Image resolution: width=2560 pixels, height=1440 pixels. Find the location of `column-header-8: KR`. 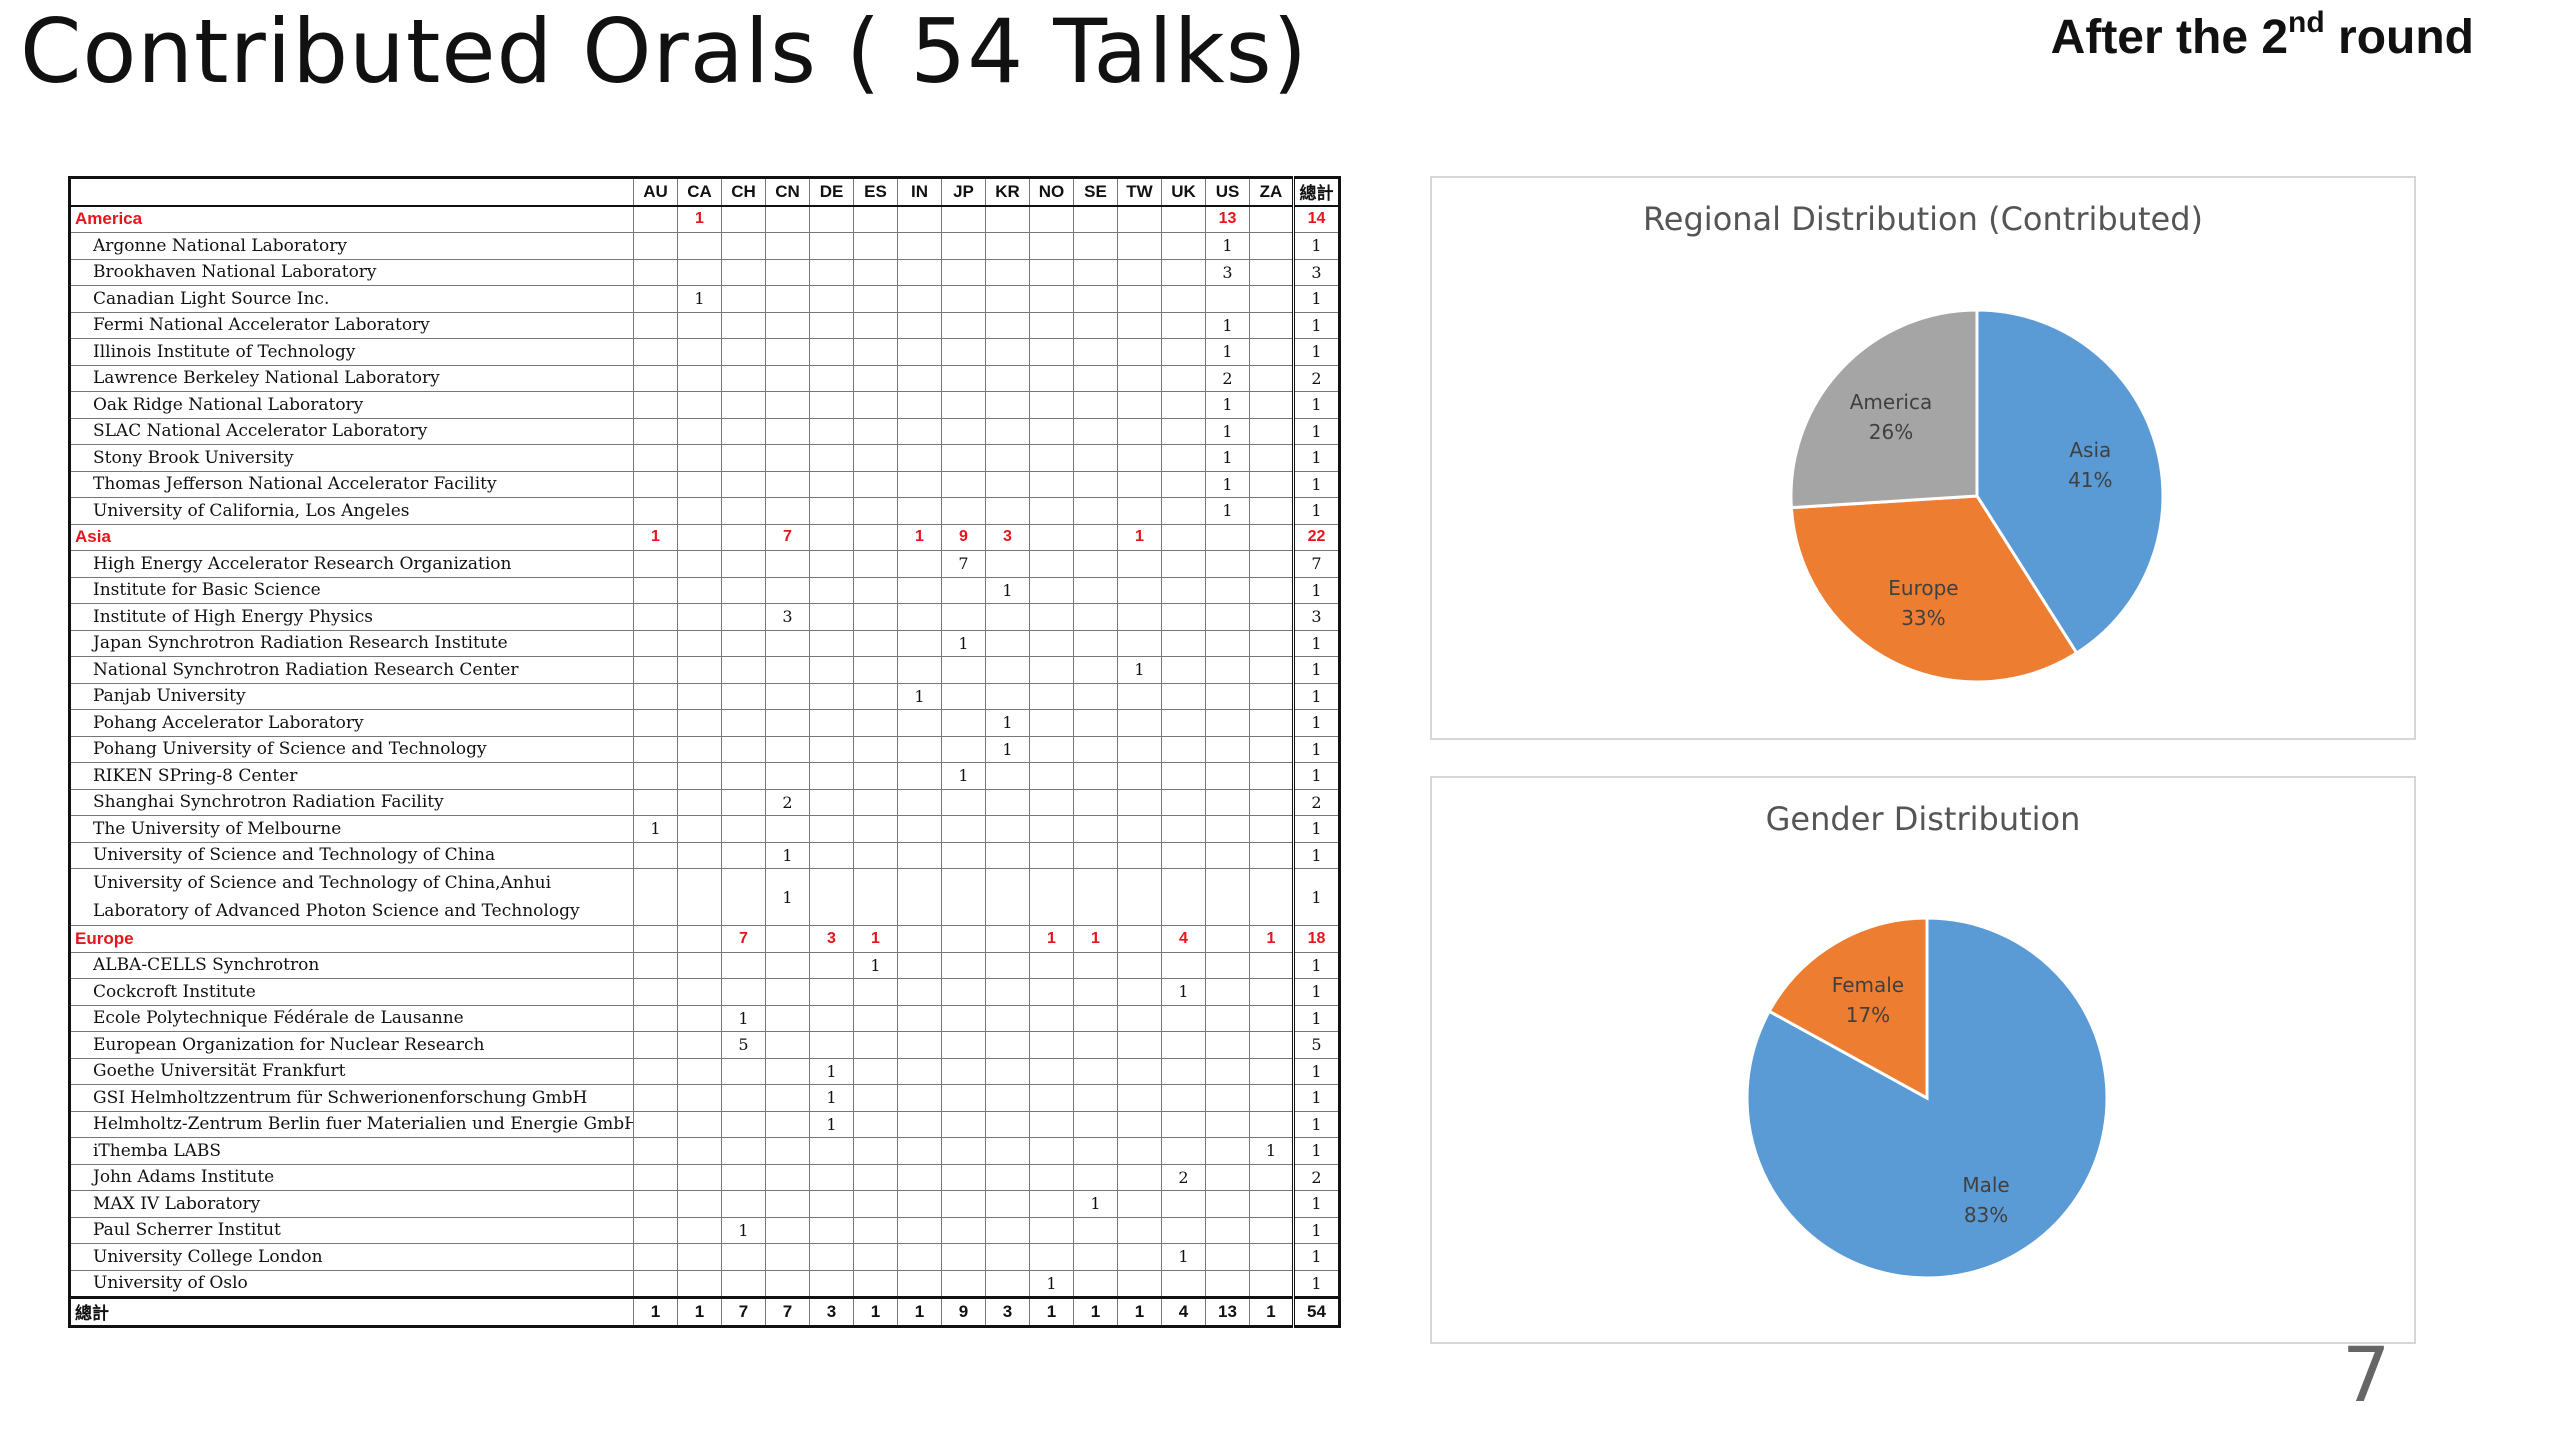

column-header-8: KR is located at coordinates (1007, 192).